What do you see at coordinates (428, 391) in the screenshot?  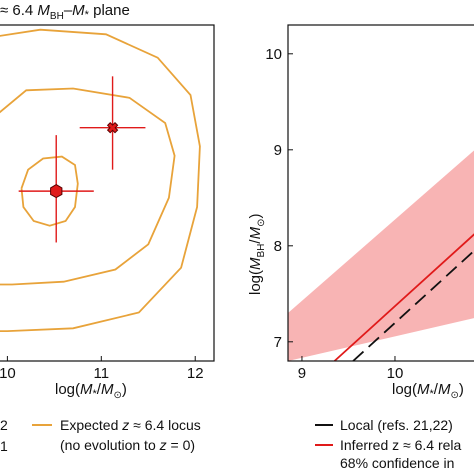 I see `right-x-axis-label: log(M*/M⊙)` at bounding box center [428, 391].